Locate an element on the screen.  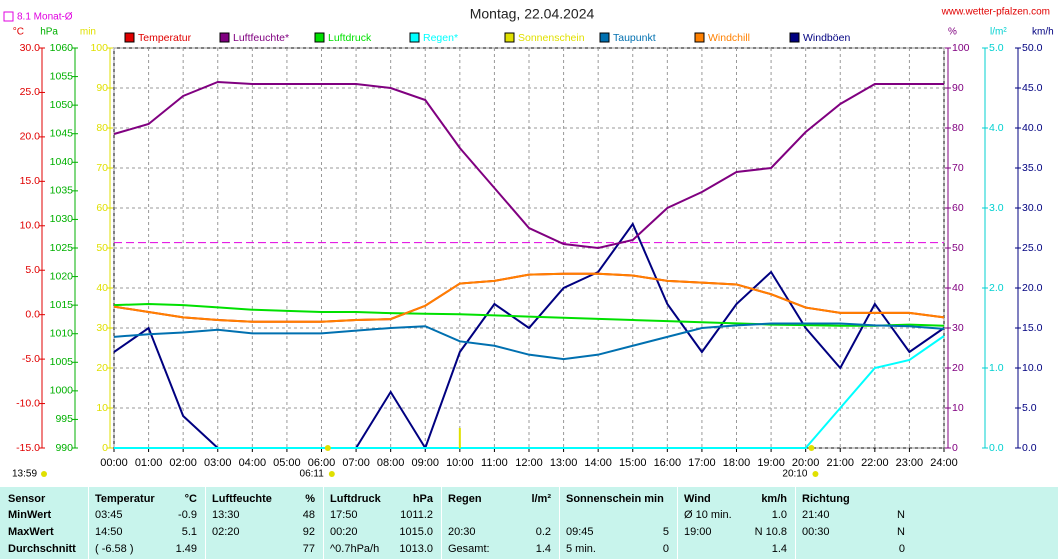
table-cell: 77 is located at coordinates (308, 549).